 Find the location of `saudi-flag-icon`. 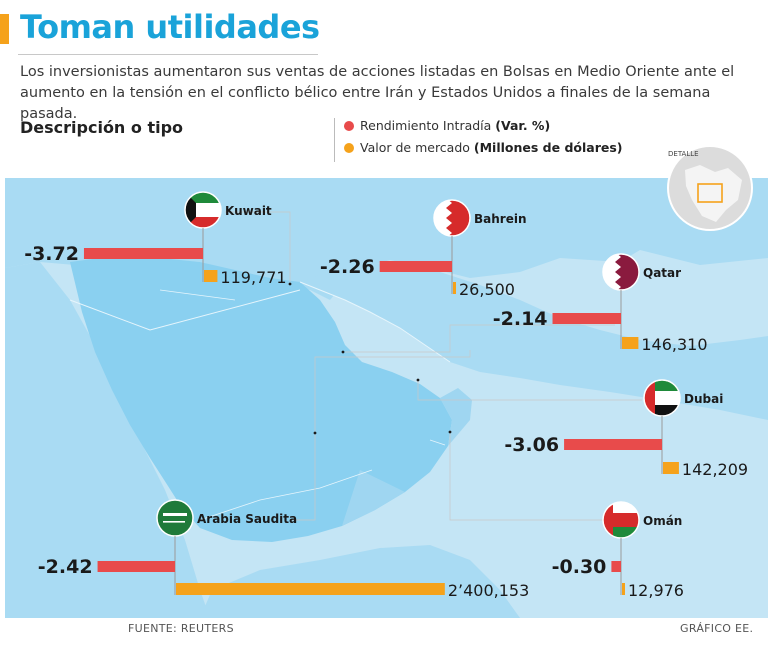

saudi-flag-icon is located at coordinates (175, 518).